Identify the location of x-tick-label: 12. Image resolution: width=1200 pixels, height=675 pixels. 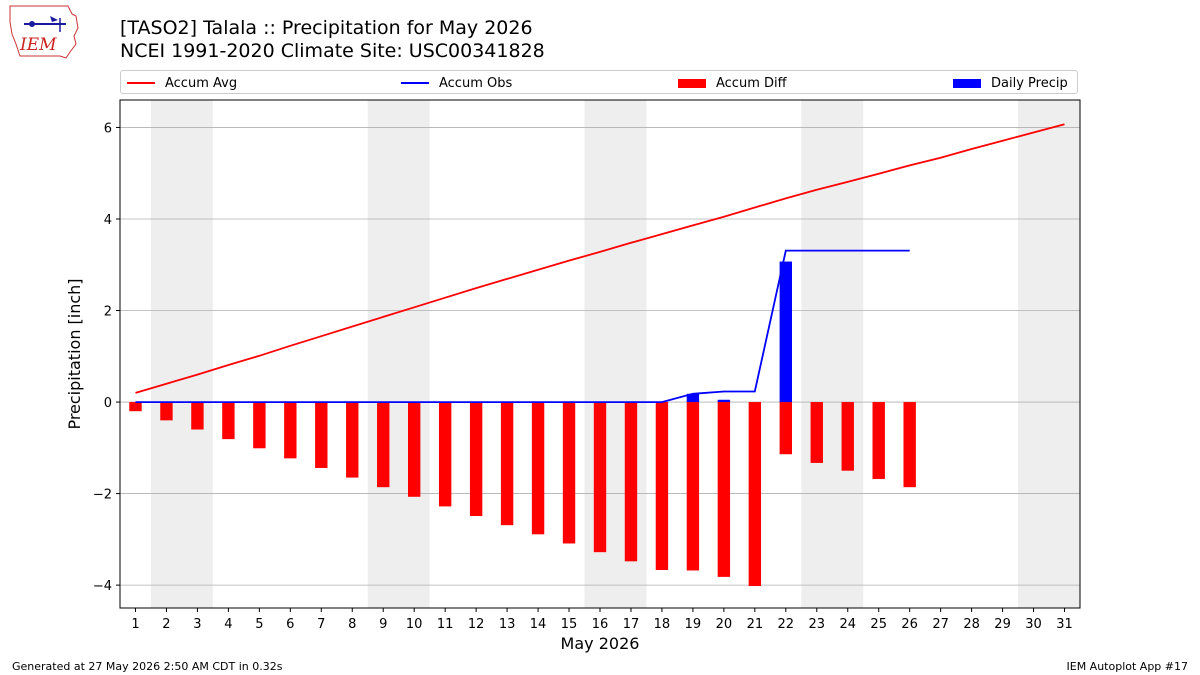
(476, 624).